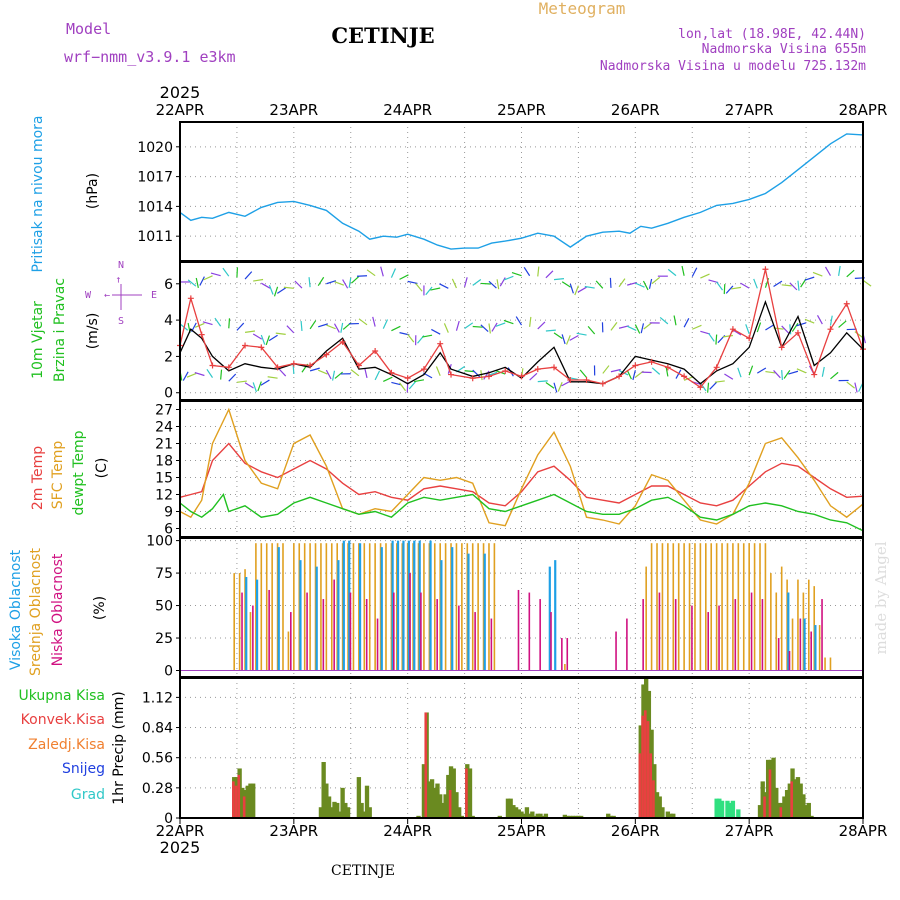  I want to click on watermark: made by Angel, so click(881, 597).